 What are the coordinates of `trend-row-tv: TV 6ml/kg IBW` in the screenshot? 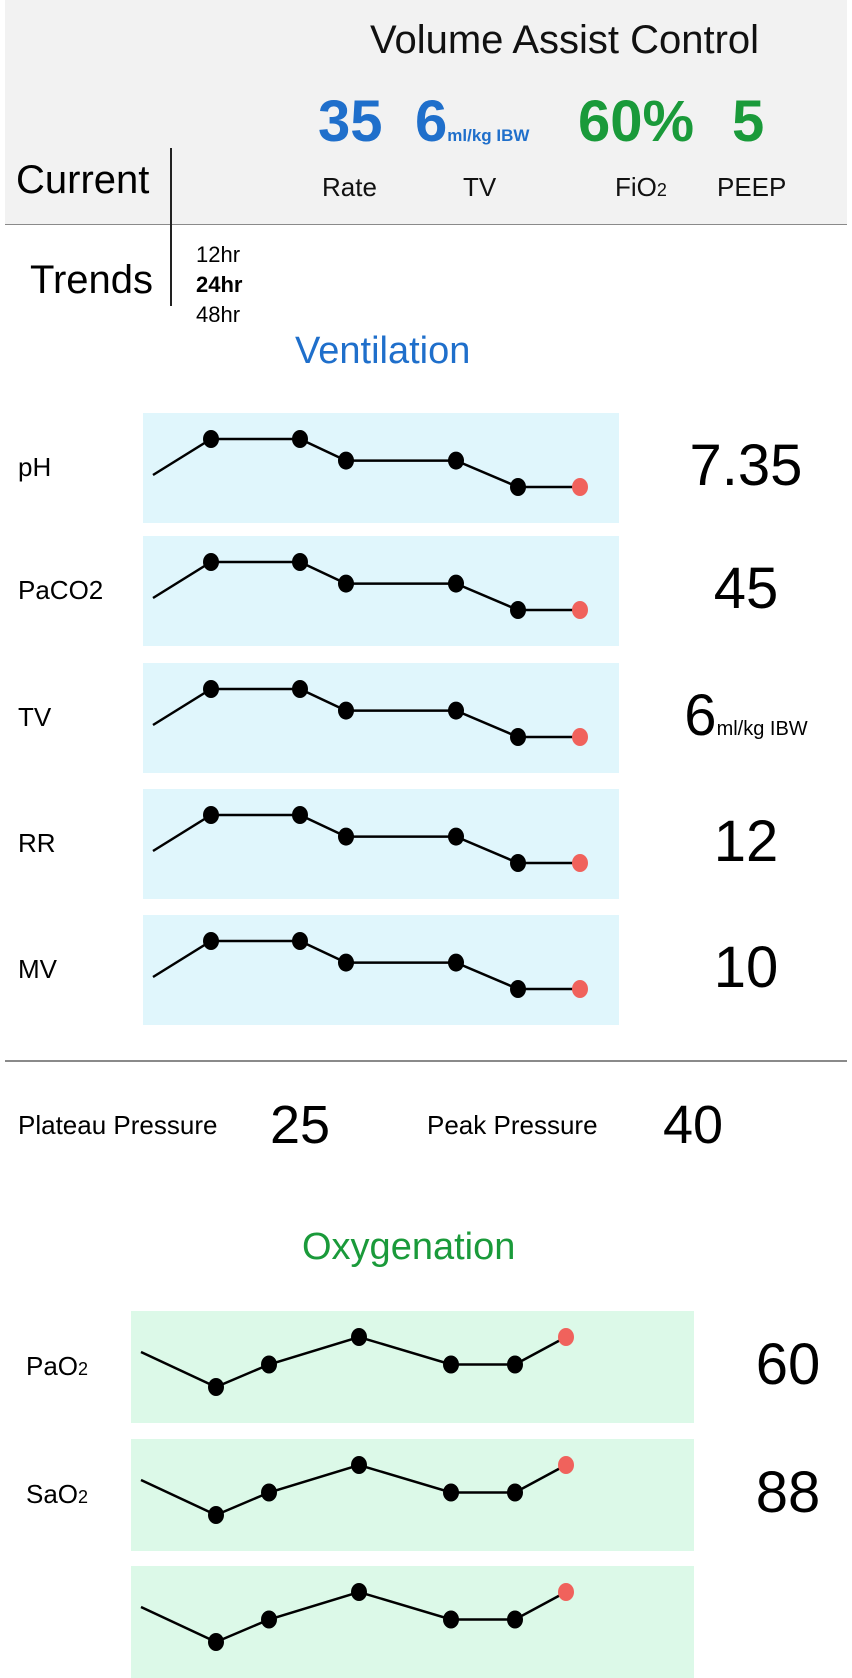 It's located at (426, 718).